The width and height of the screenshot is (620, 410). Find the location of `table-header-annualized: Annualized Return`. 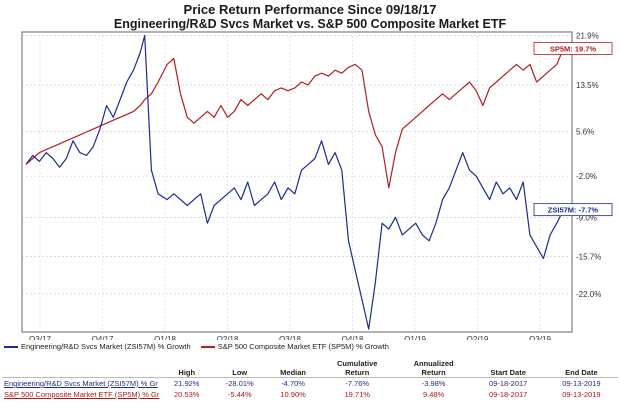

table-header-annualized: Annualized Return is located at coordinates (434, 367).